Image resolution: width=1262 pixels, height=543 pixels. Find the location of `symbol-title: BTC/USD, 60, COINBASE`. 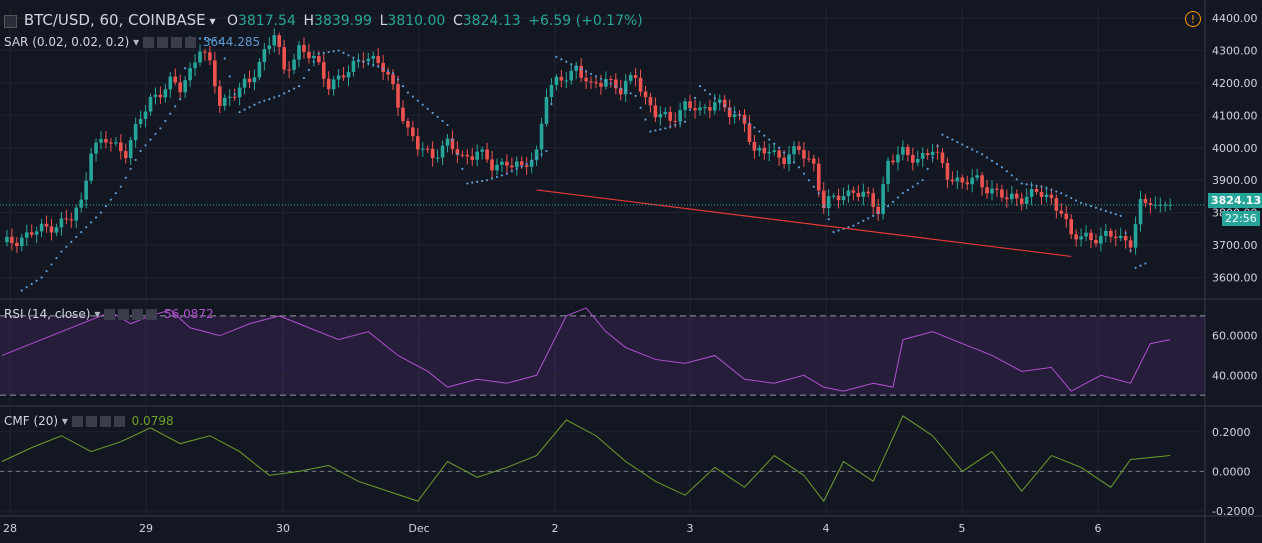

symbol-title: BTC/USD, 60, COINBASE is located at coordinates (114, 20).